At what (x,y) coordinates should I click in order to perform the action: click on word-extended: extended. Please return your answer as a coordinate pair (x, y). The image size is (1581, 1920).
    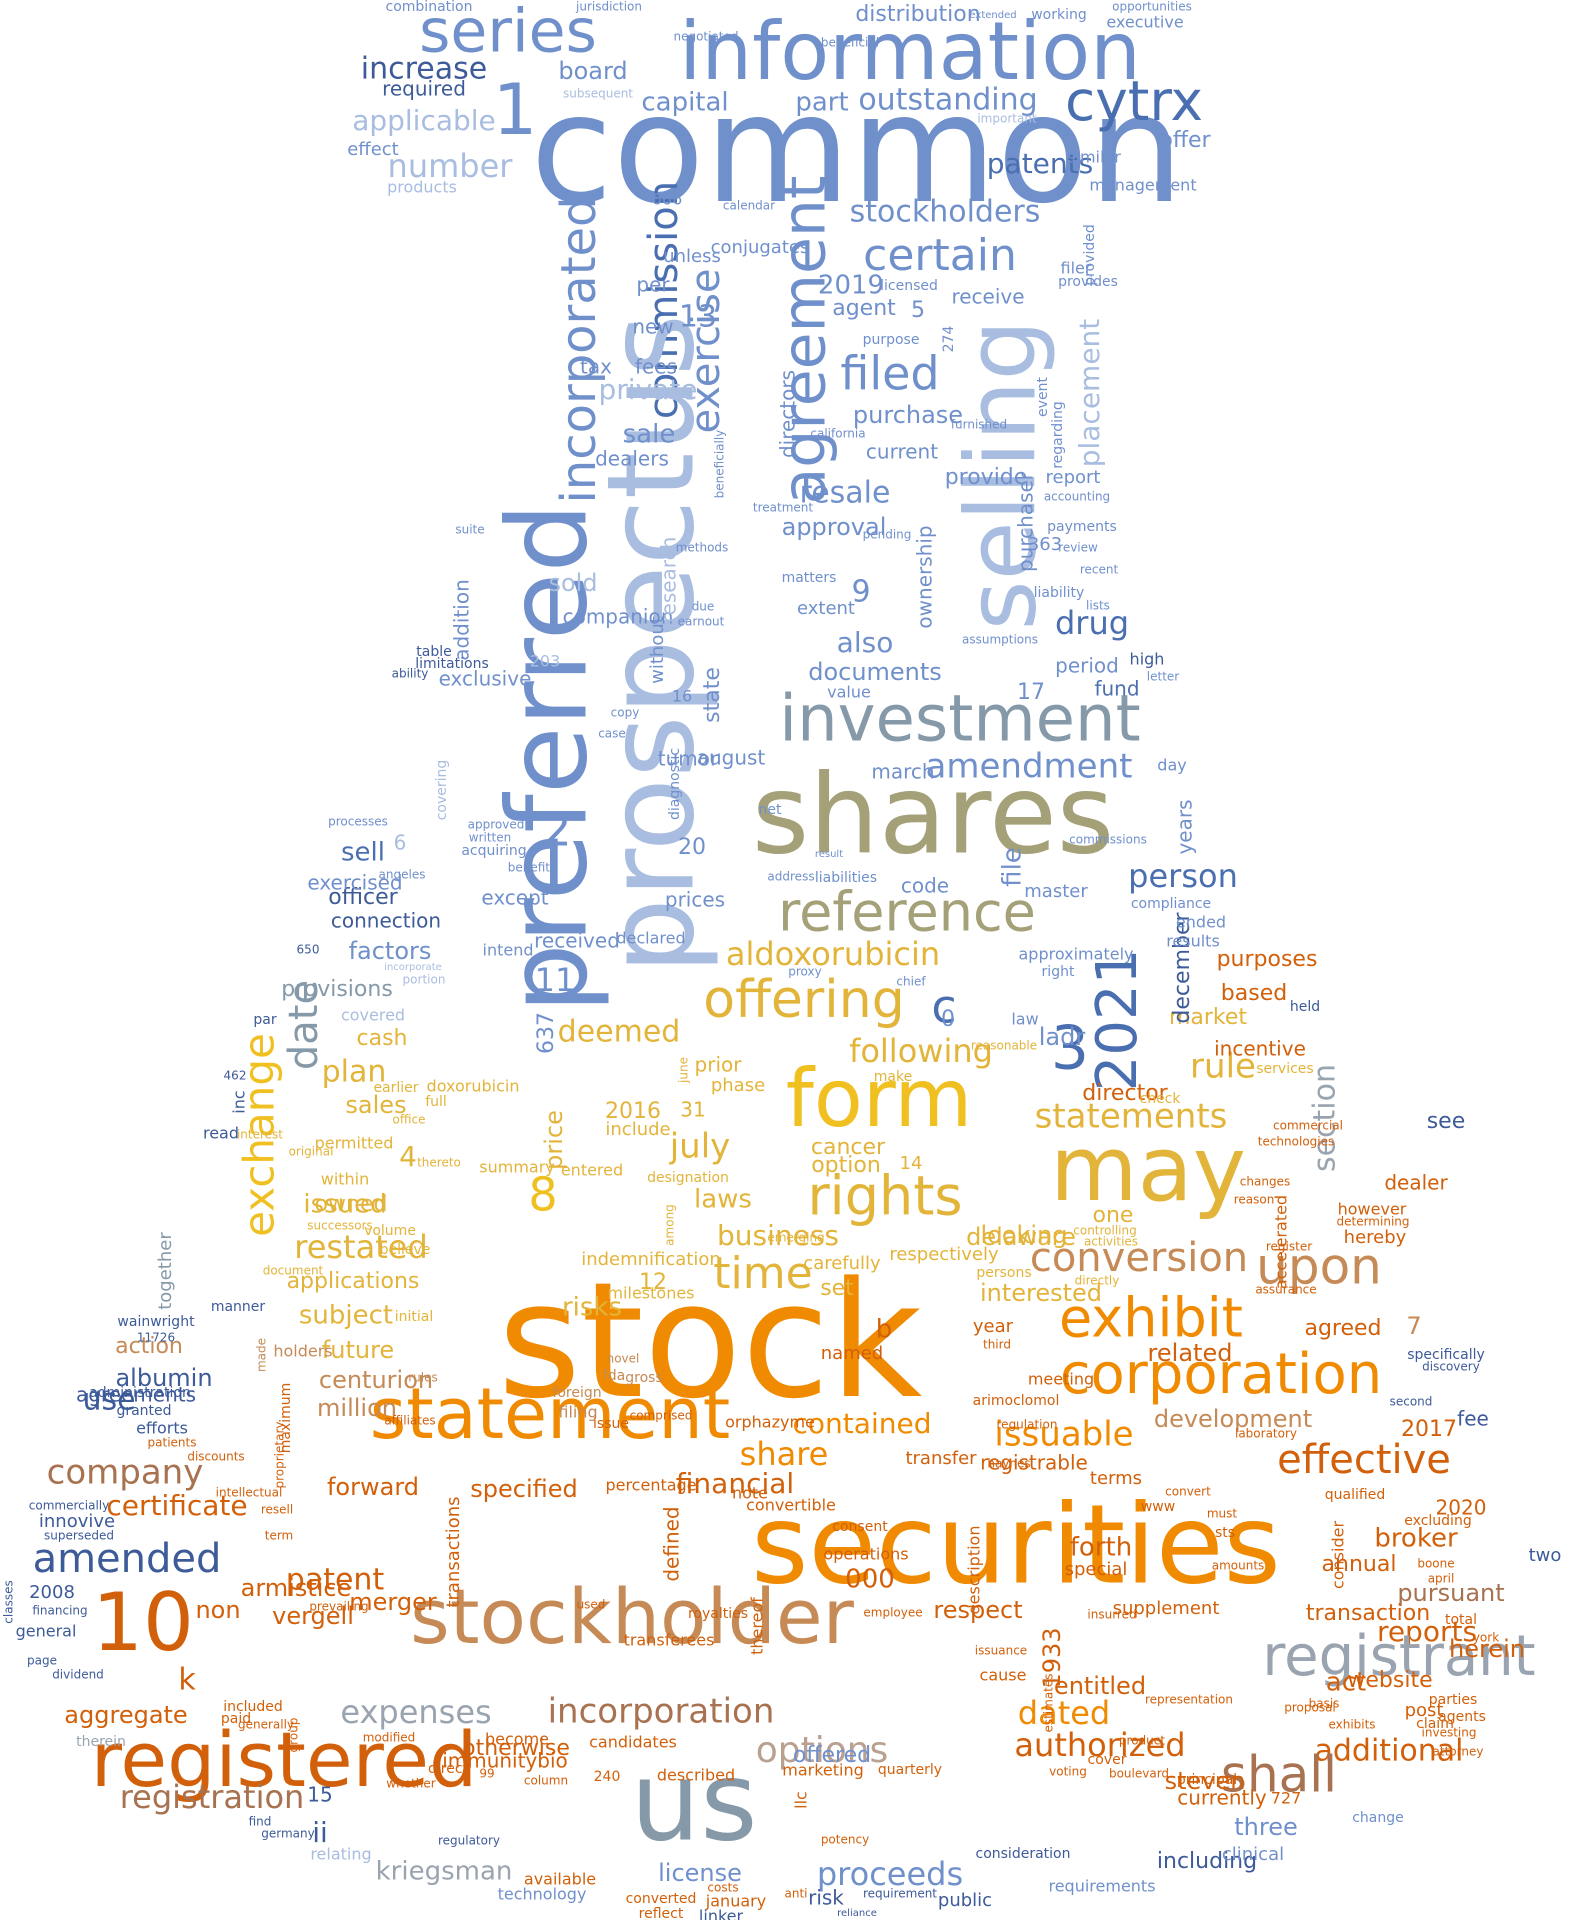
    Looking at the image, I should click on (992, 15).